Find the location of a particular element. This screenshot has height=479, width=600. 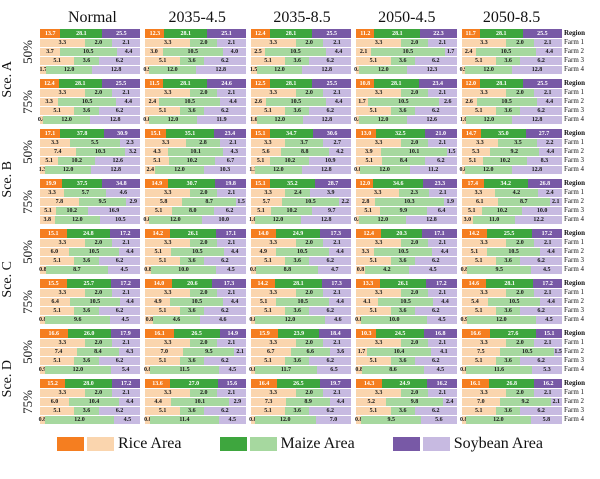

farm-bar: 5.1 10.5 4.4 is located at coordinates (195, 251).